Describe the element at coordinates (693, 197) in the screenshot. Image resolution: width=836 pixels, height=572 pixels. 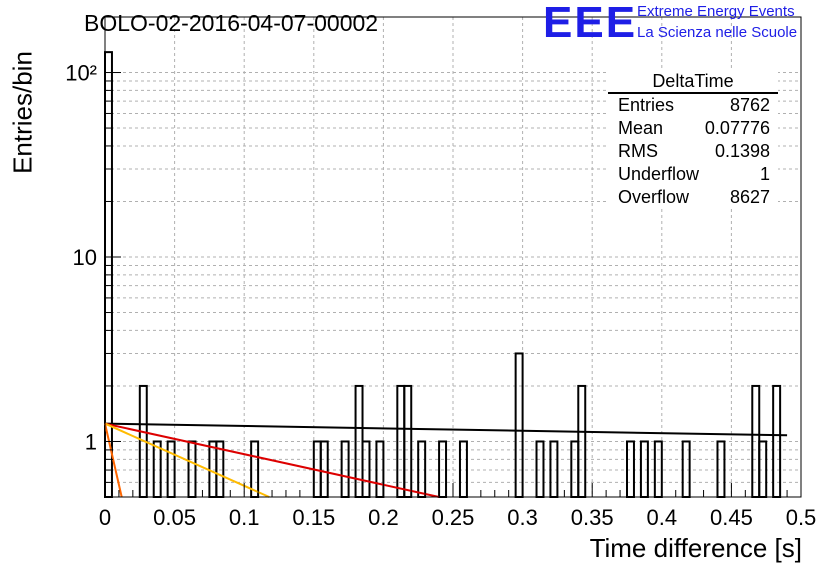
I see `stats-row-overflow: Overflow 8627` at that location.